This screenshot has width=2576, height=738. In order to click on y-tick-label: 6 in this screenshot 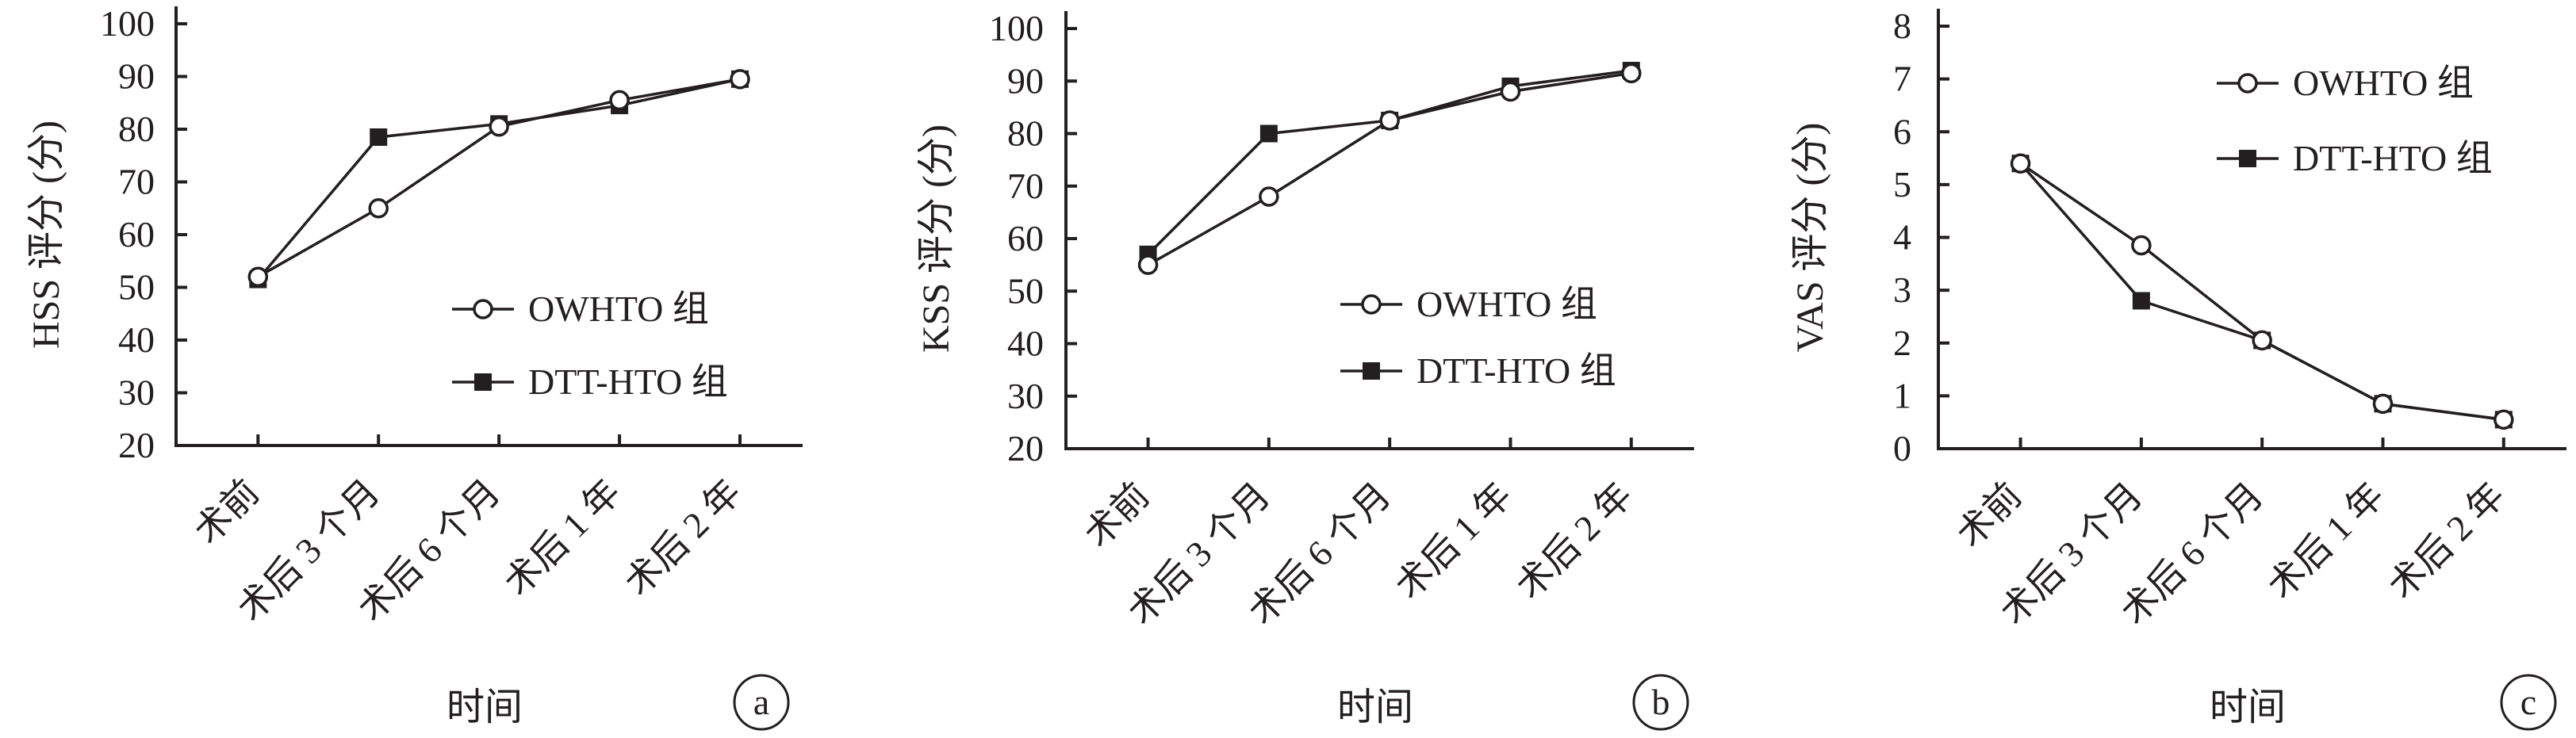, I will do `click(1902, 131)`.